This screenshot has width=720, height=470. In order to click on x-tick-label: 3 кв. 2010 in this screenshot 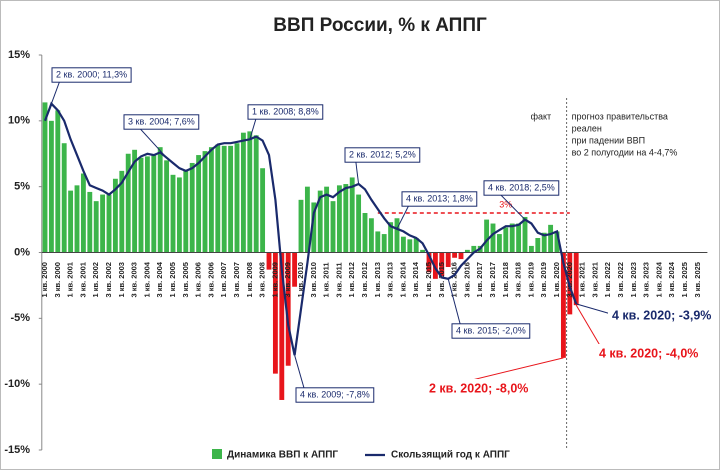, I will do `click(313, 279)`.